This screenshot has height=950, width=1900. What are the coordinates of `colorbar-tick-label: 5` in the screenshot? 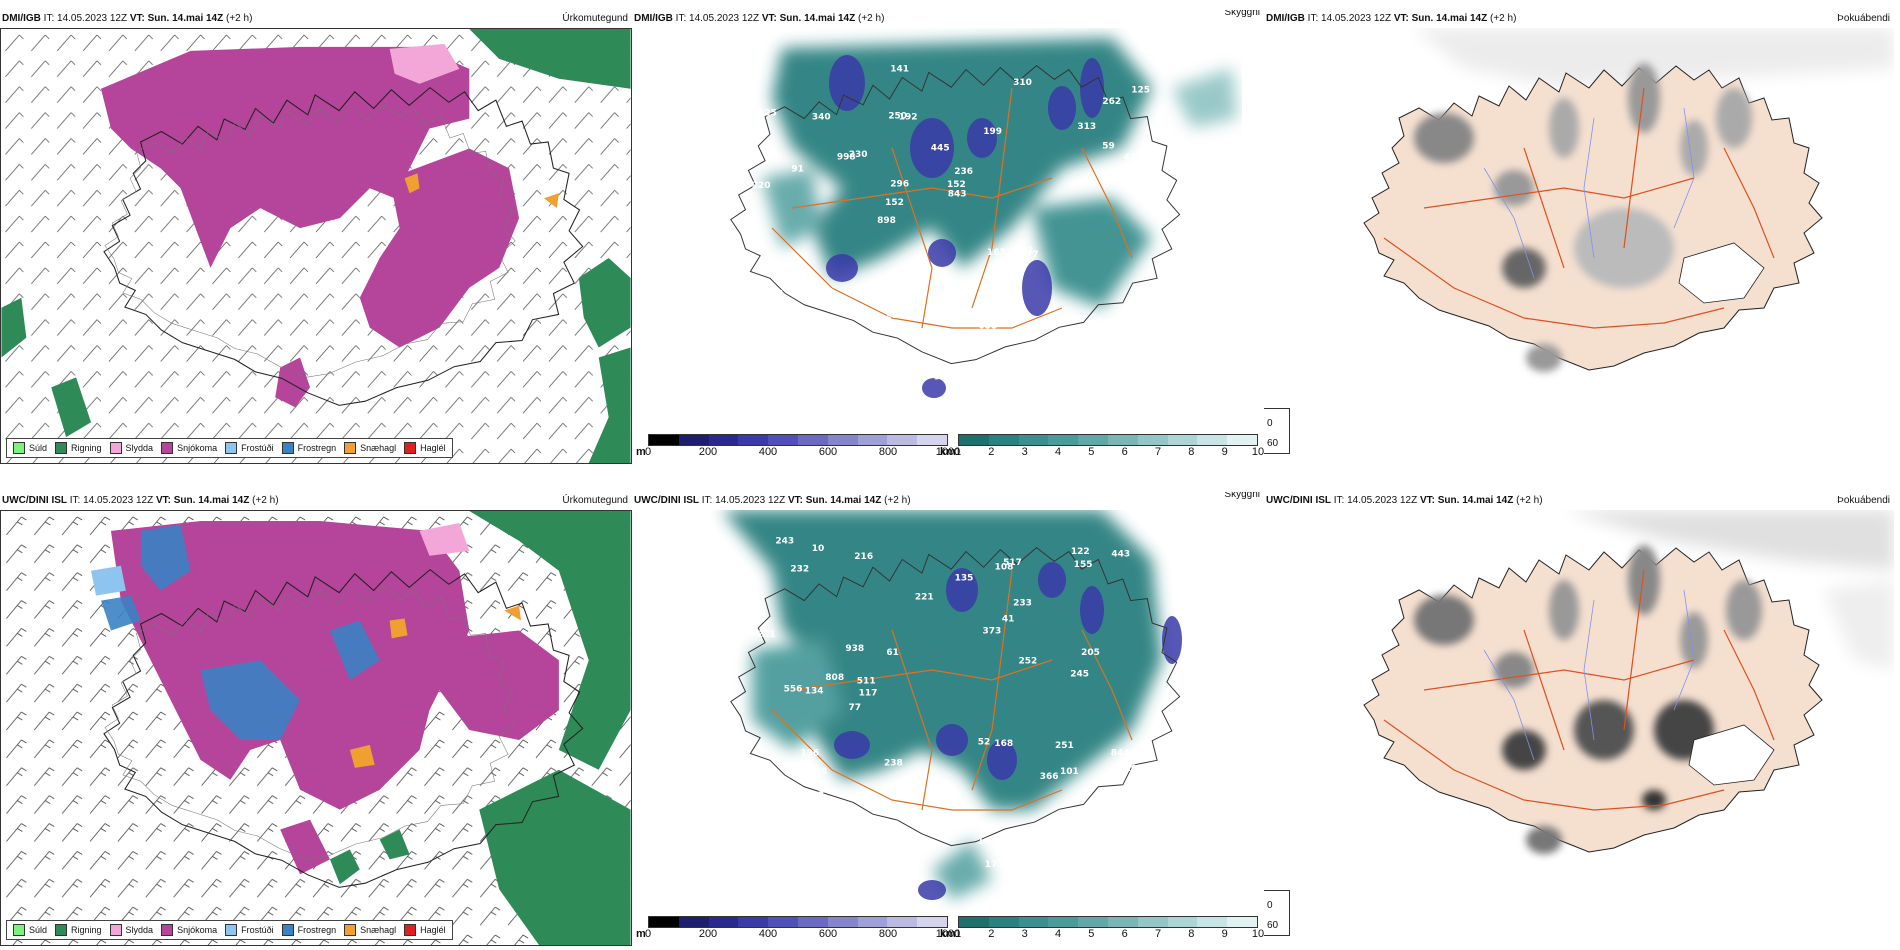 It's located at (1091, 934).